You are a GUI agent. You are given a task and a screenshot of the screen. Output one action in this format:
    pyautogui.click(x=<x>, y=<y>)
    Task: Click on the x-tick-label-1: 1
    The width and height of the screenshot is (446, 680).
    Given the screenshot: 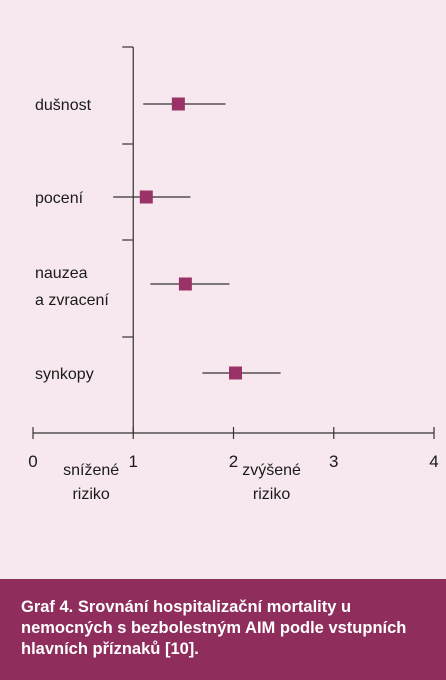 What is the action you would take?
    pyautogui.click(x=133, y=461)
    